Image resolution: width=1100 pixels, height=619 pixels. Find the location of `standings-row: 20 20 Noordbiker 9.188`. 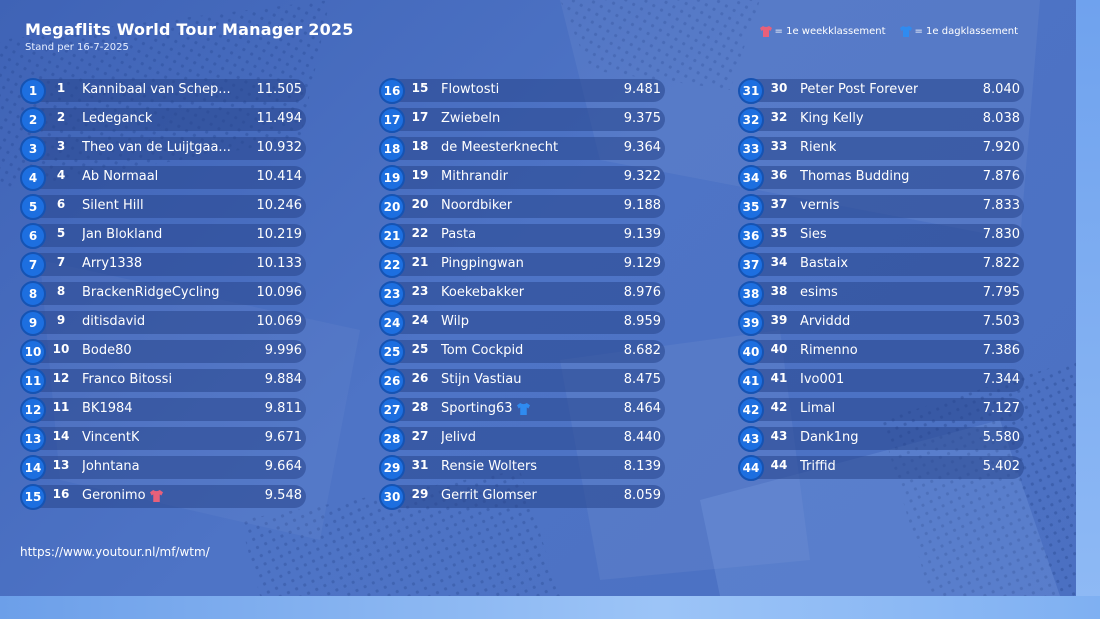

standings-row: 20 20 Noordbiker 9.188 is located at coordinates (524, 207).